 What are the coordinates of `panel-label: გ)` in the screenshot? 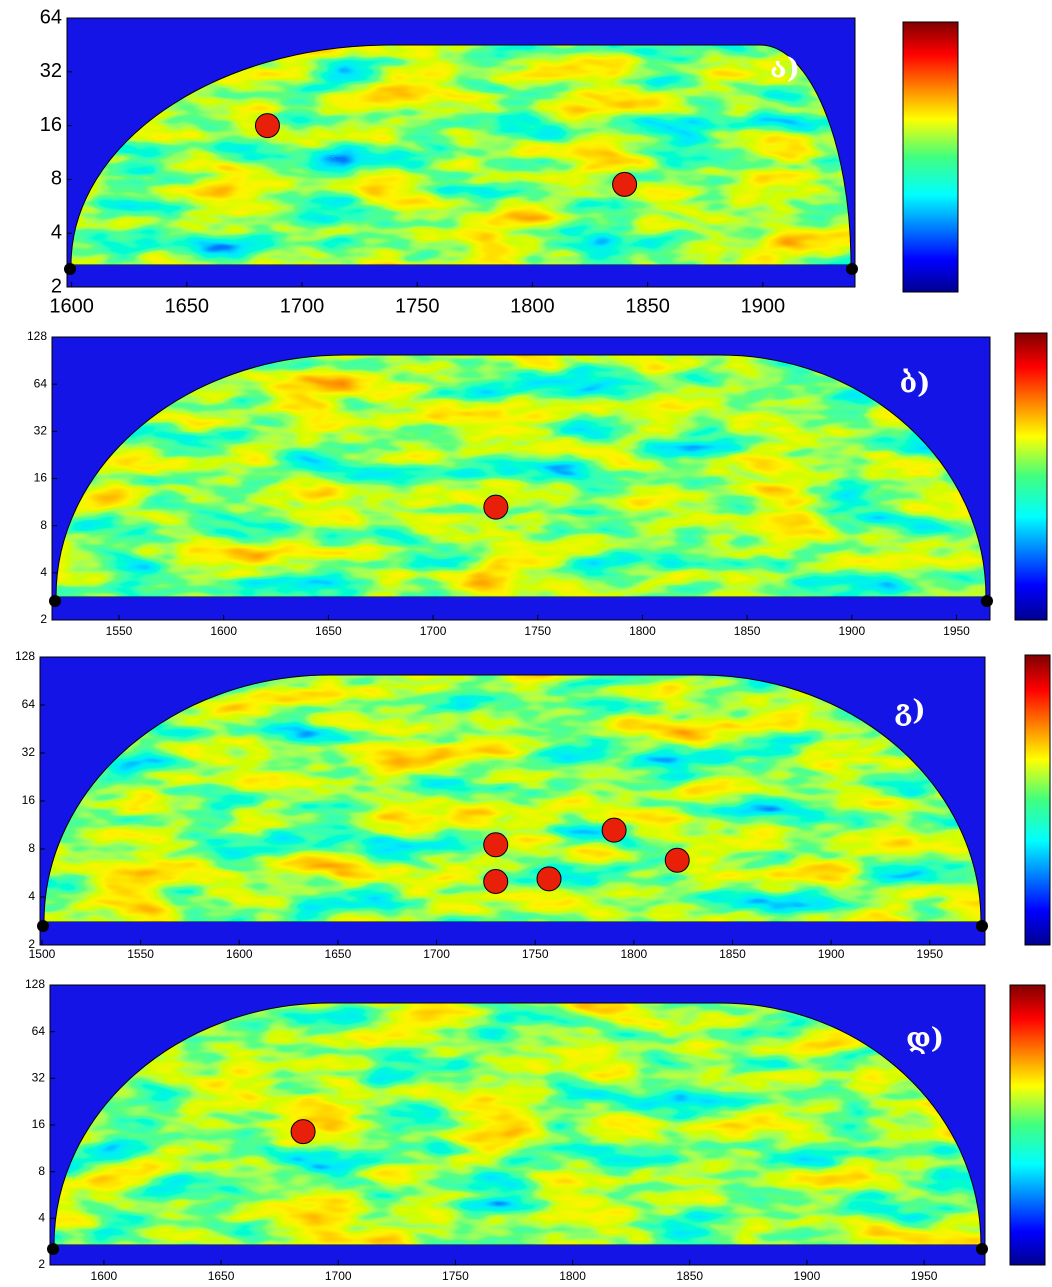 It's located at (909, 710).